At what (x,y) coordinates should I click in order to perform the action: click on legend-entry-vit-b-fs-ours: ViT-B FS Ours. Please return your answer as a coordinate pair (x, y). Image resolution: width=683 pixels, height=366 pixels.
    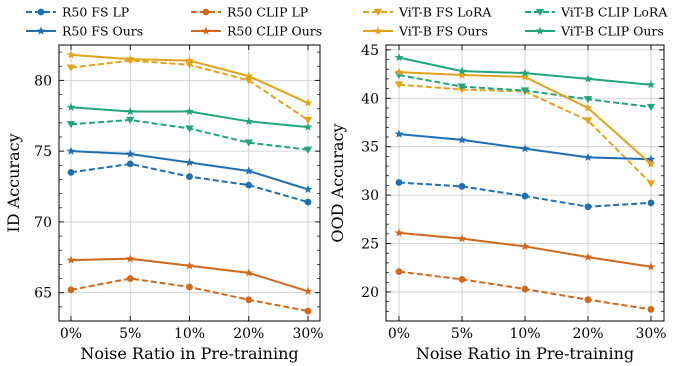
    Looking at the image, I should click on (425, 31).